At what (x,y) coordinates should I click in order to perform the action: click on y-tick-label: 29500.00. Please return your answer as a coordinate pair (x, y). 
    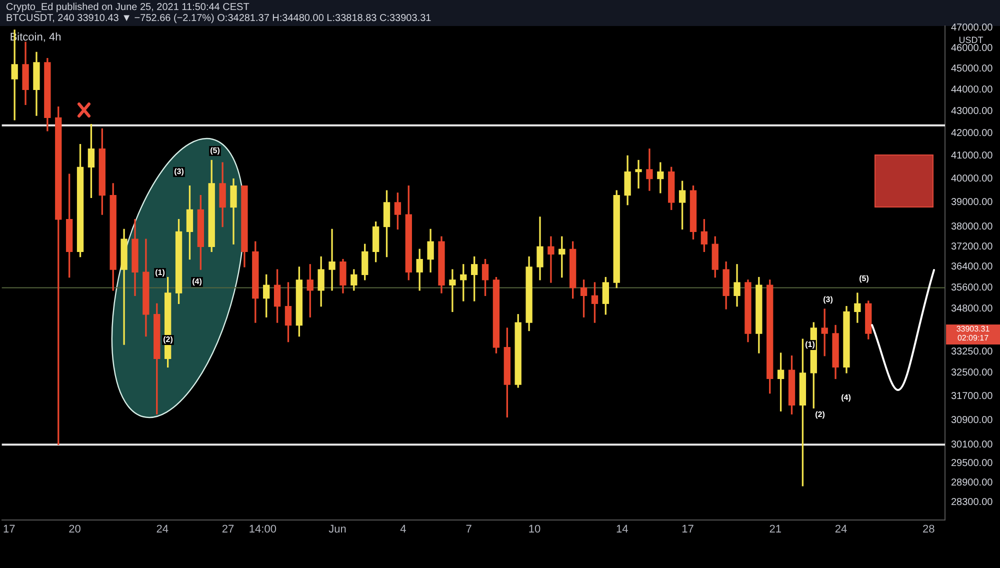
    Looking at the image, I should click on (972, 464).